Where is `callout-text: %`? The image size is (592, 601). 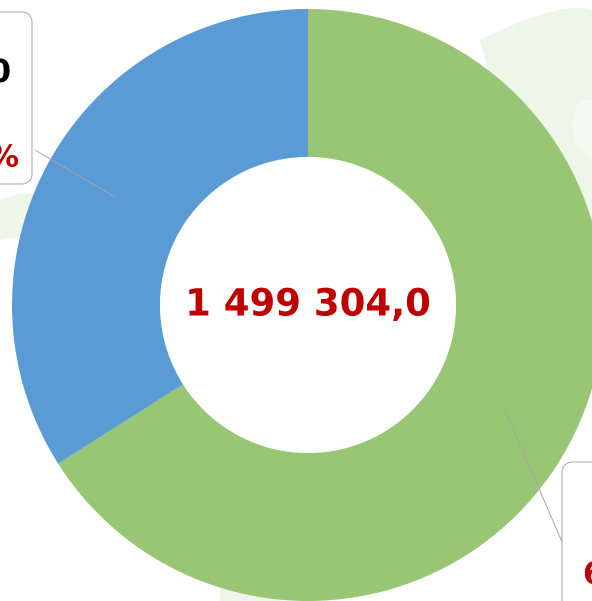 callout-text: % is located at coordinates (9, 157).